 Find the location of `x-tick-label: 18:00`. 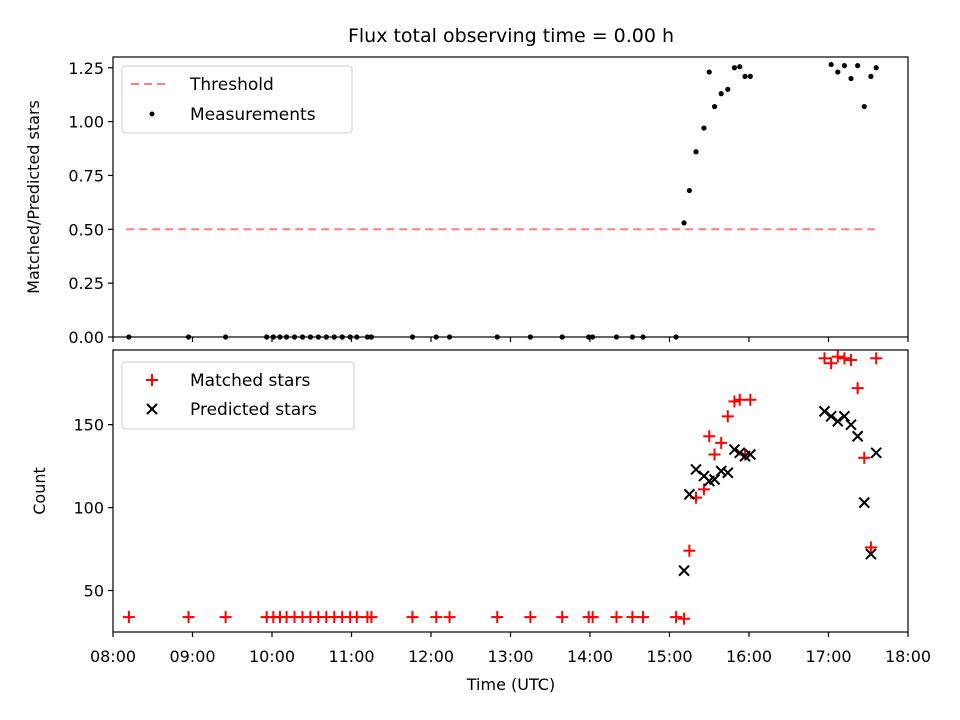

x-tick-label: 18:00 is located at coordinates (908, 656).